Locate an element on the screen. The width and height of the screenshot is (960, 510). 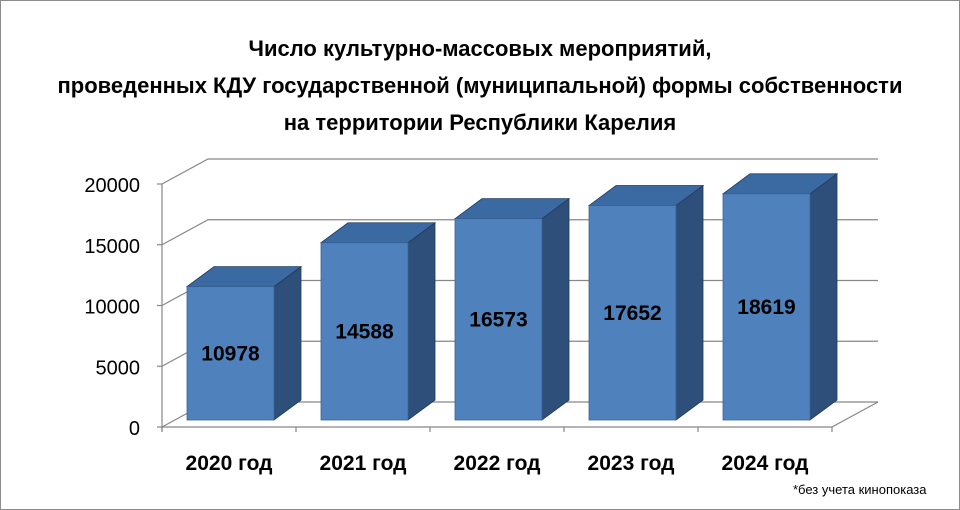
data-label-2: 16573 is located at coordinates (498, 319).